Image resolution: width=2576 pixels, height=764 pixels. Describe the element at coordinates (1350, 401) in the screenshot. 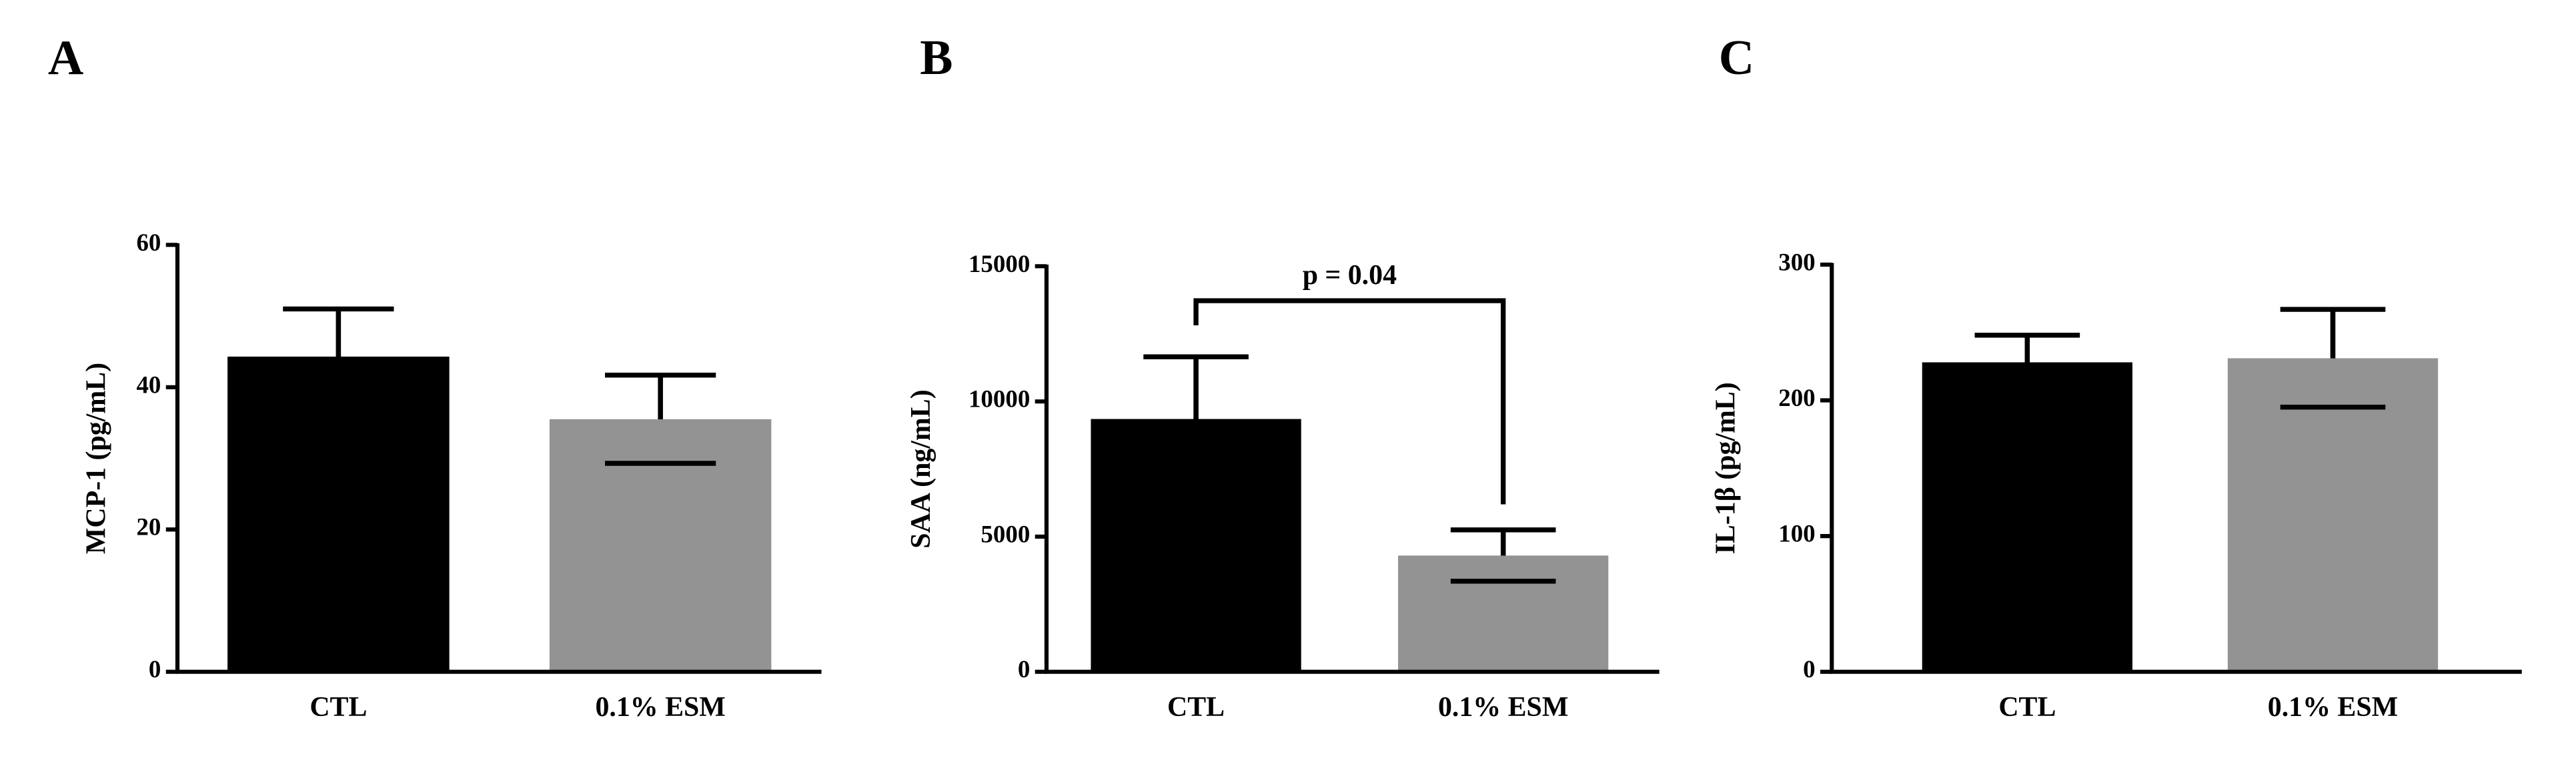

I see `significance-bracket` at that location.